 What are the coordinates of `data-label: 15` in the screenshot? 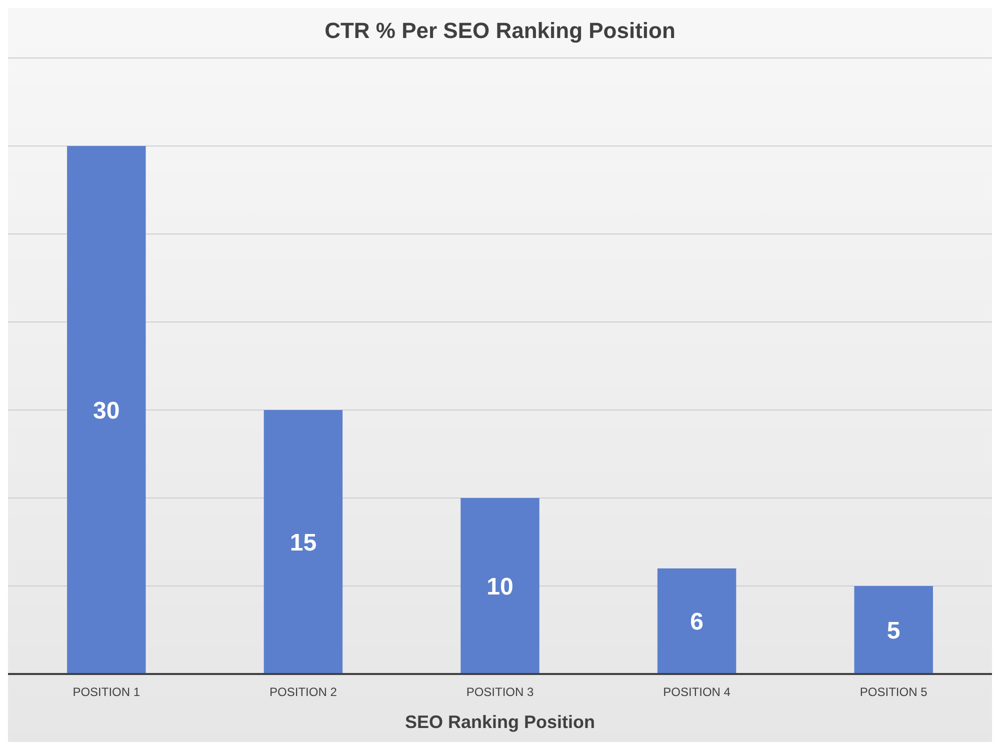 It's located at (303, 542).